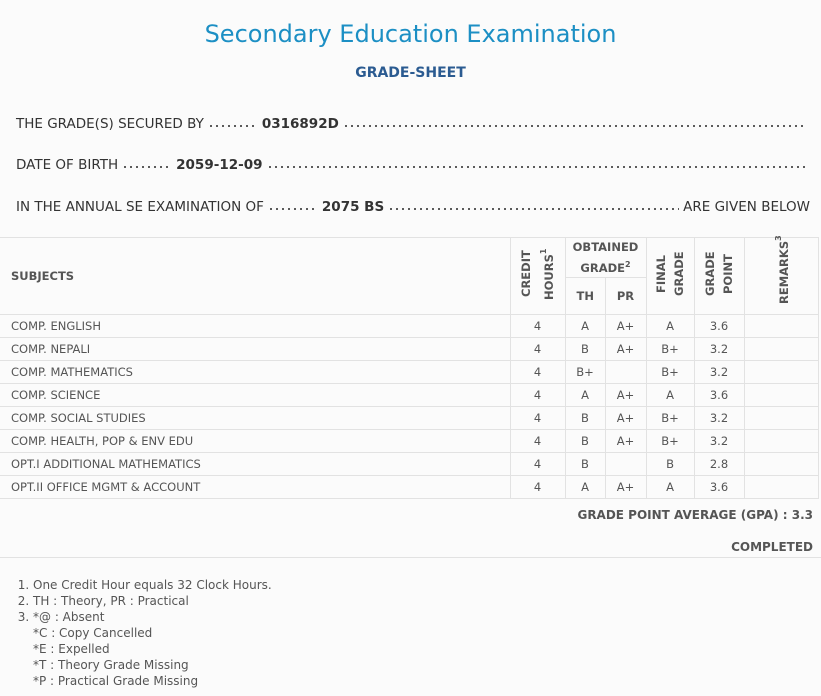 This screenshot has height=696, width=821. I want to click on subject: COMP. SOCIAL STUDIES, so click(255, 417).